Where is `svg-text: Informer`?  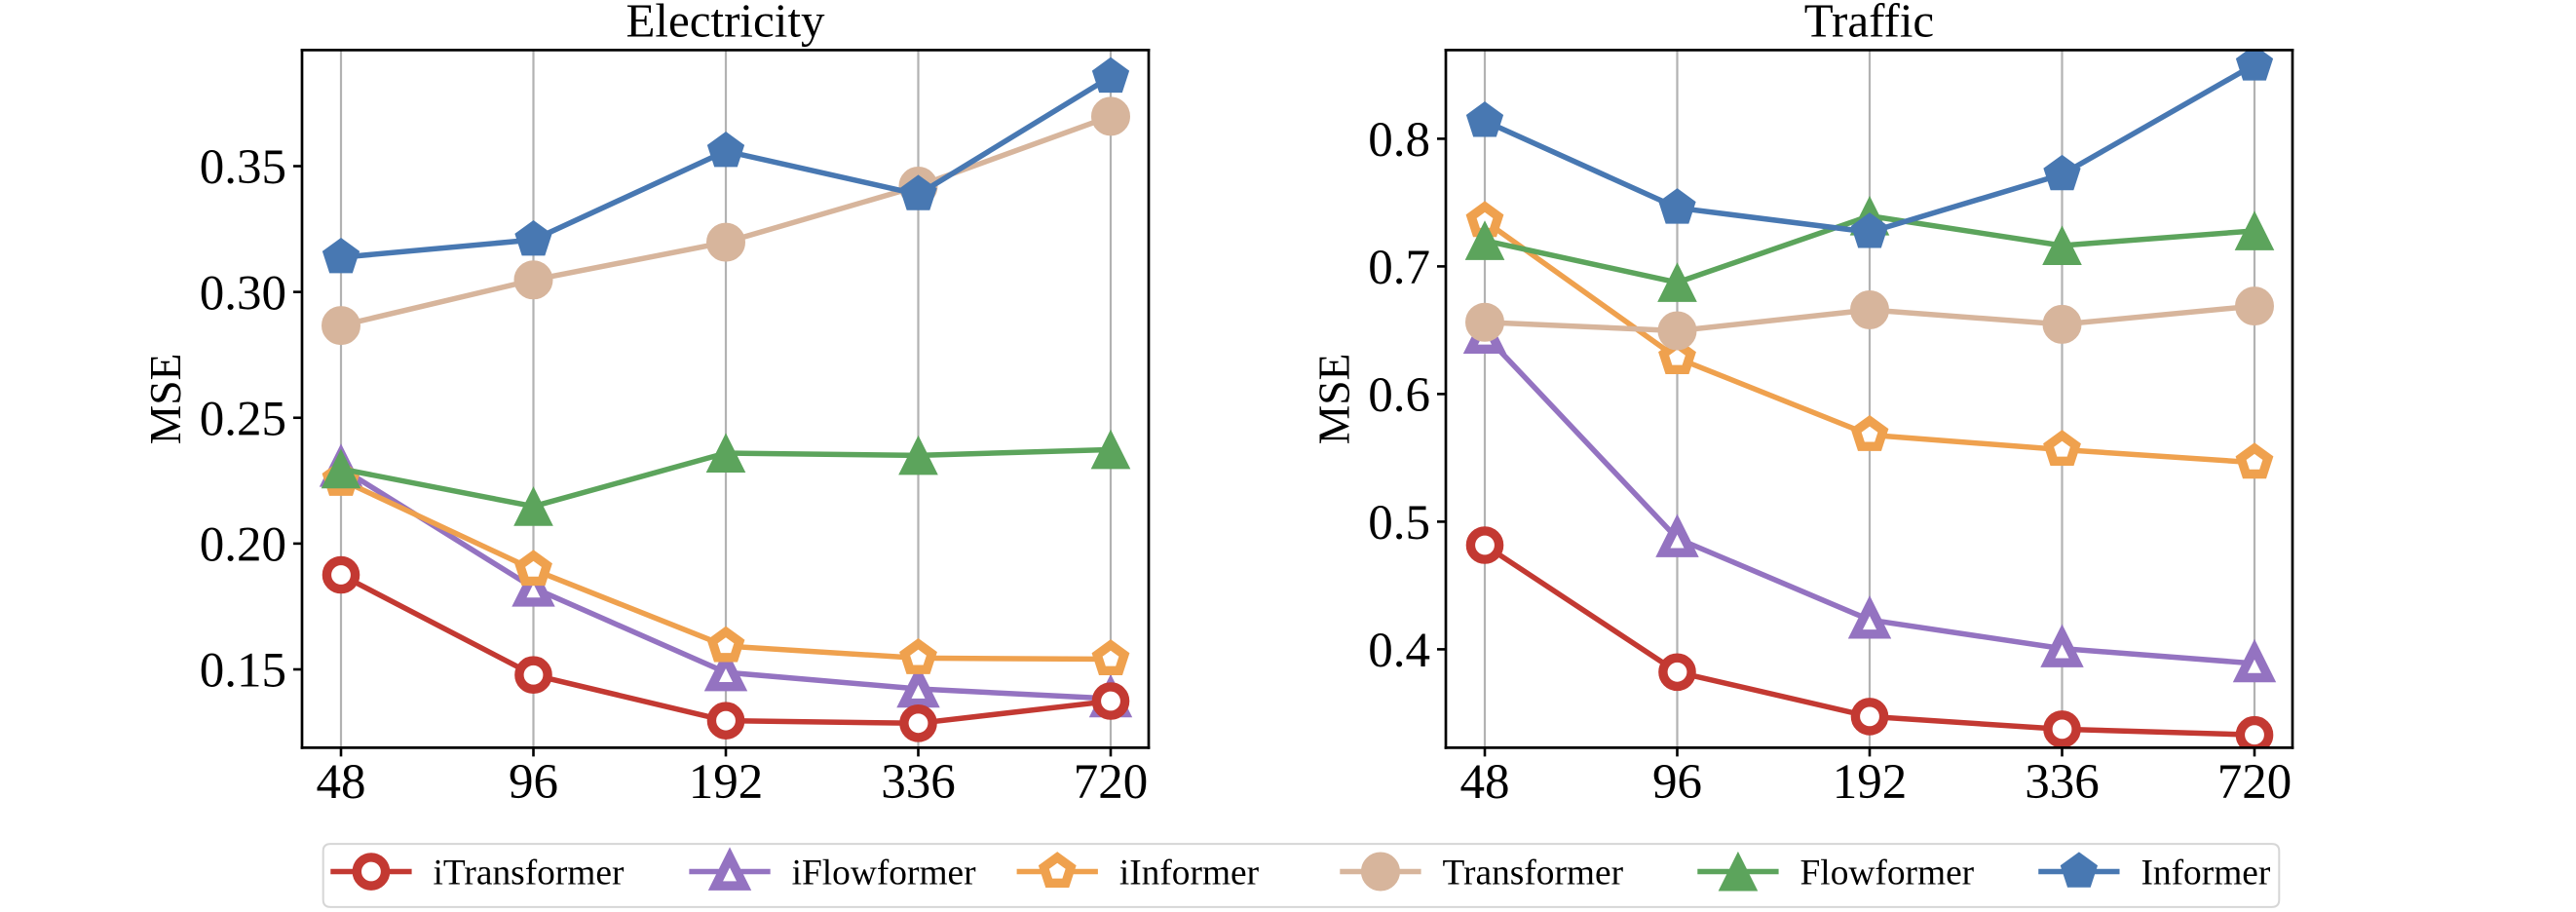 svg-text: Informer is located at coordinates (2205, 874).